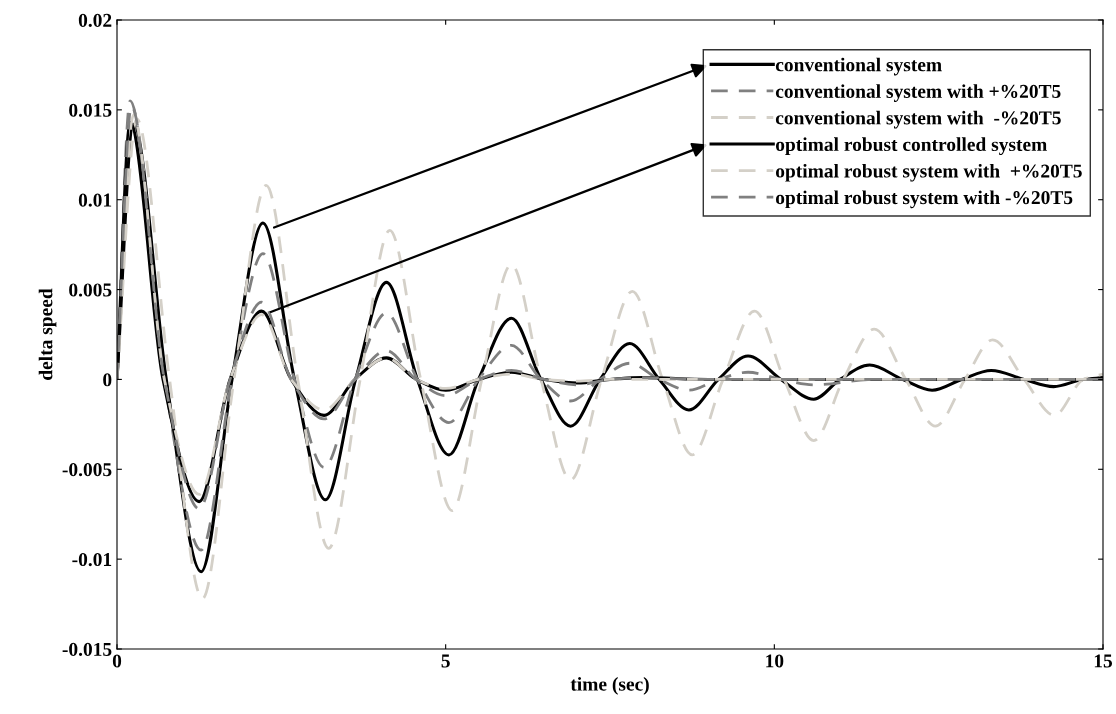  What do you see at coordinates (1103, 661) in the screenshot?
I see `x-tick-label: 15` at bounding box center [1103, 661].